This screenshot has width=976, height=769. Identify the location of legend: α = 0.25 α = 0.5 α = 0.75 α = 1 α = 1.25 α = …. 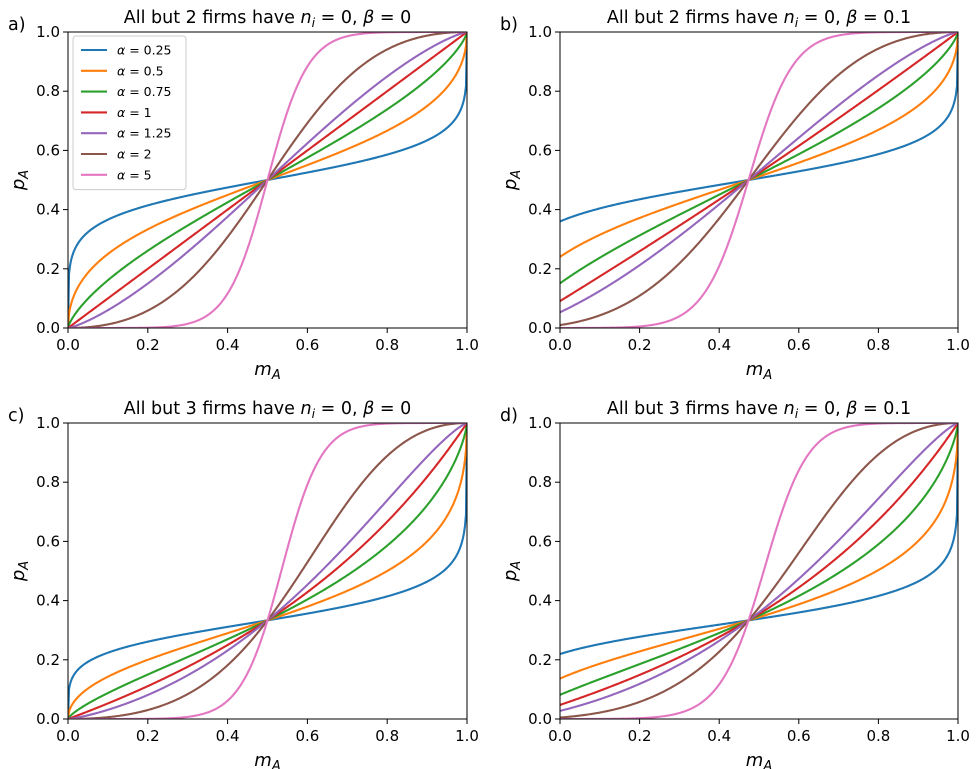
(129, 113).